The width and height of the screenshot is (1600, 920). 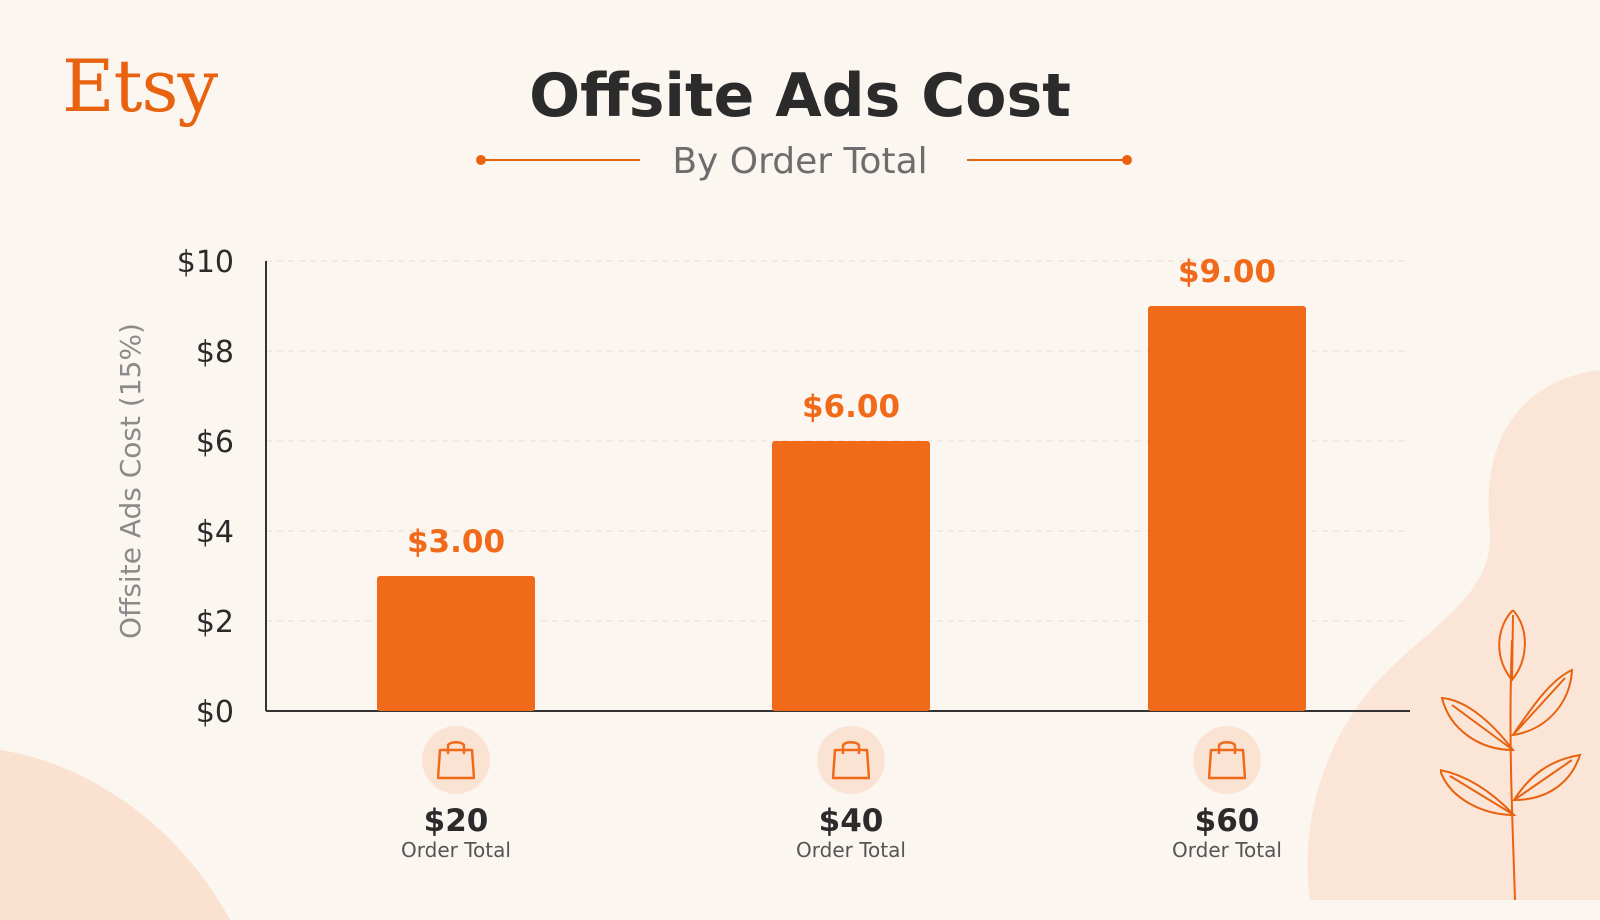 What do you see at coordinates (215, 532) in the screenshot?
I see `y-tick-label: $4` at bounding box center [215, 532].